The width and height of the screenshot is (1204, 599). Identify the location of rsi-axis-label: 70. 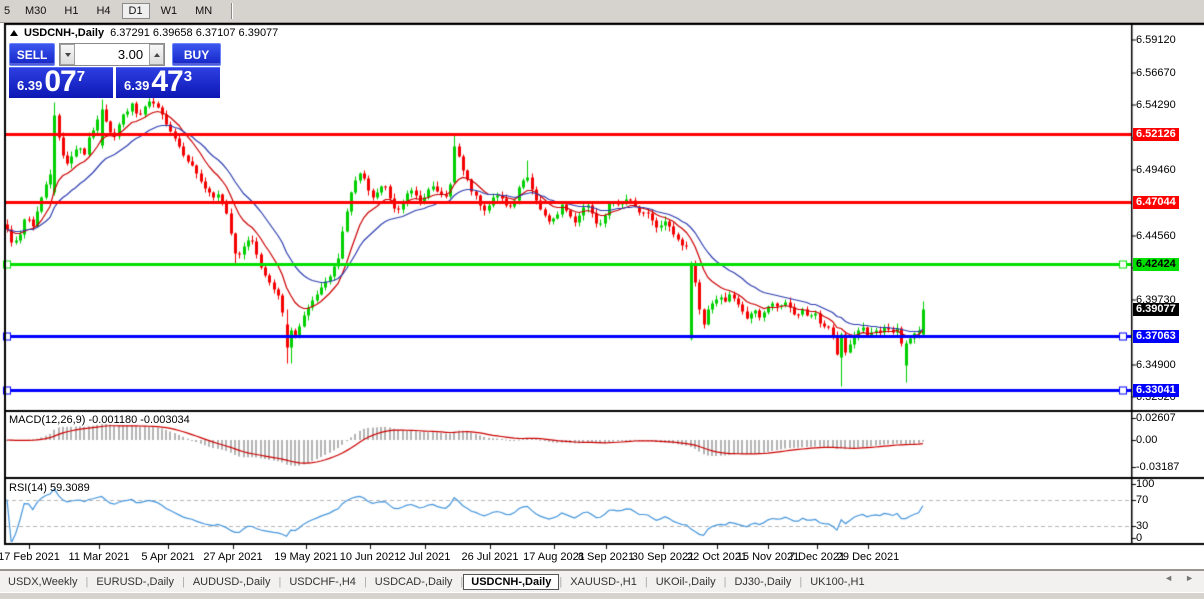
(1142, 500).